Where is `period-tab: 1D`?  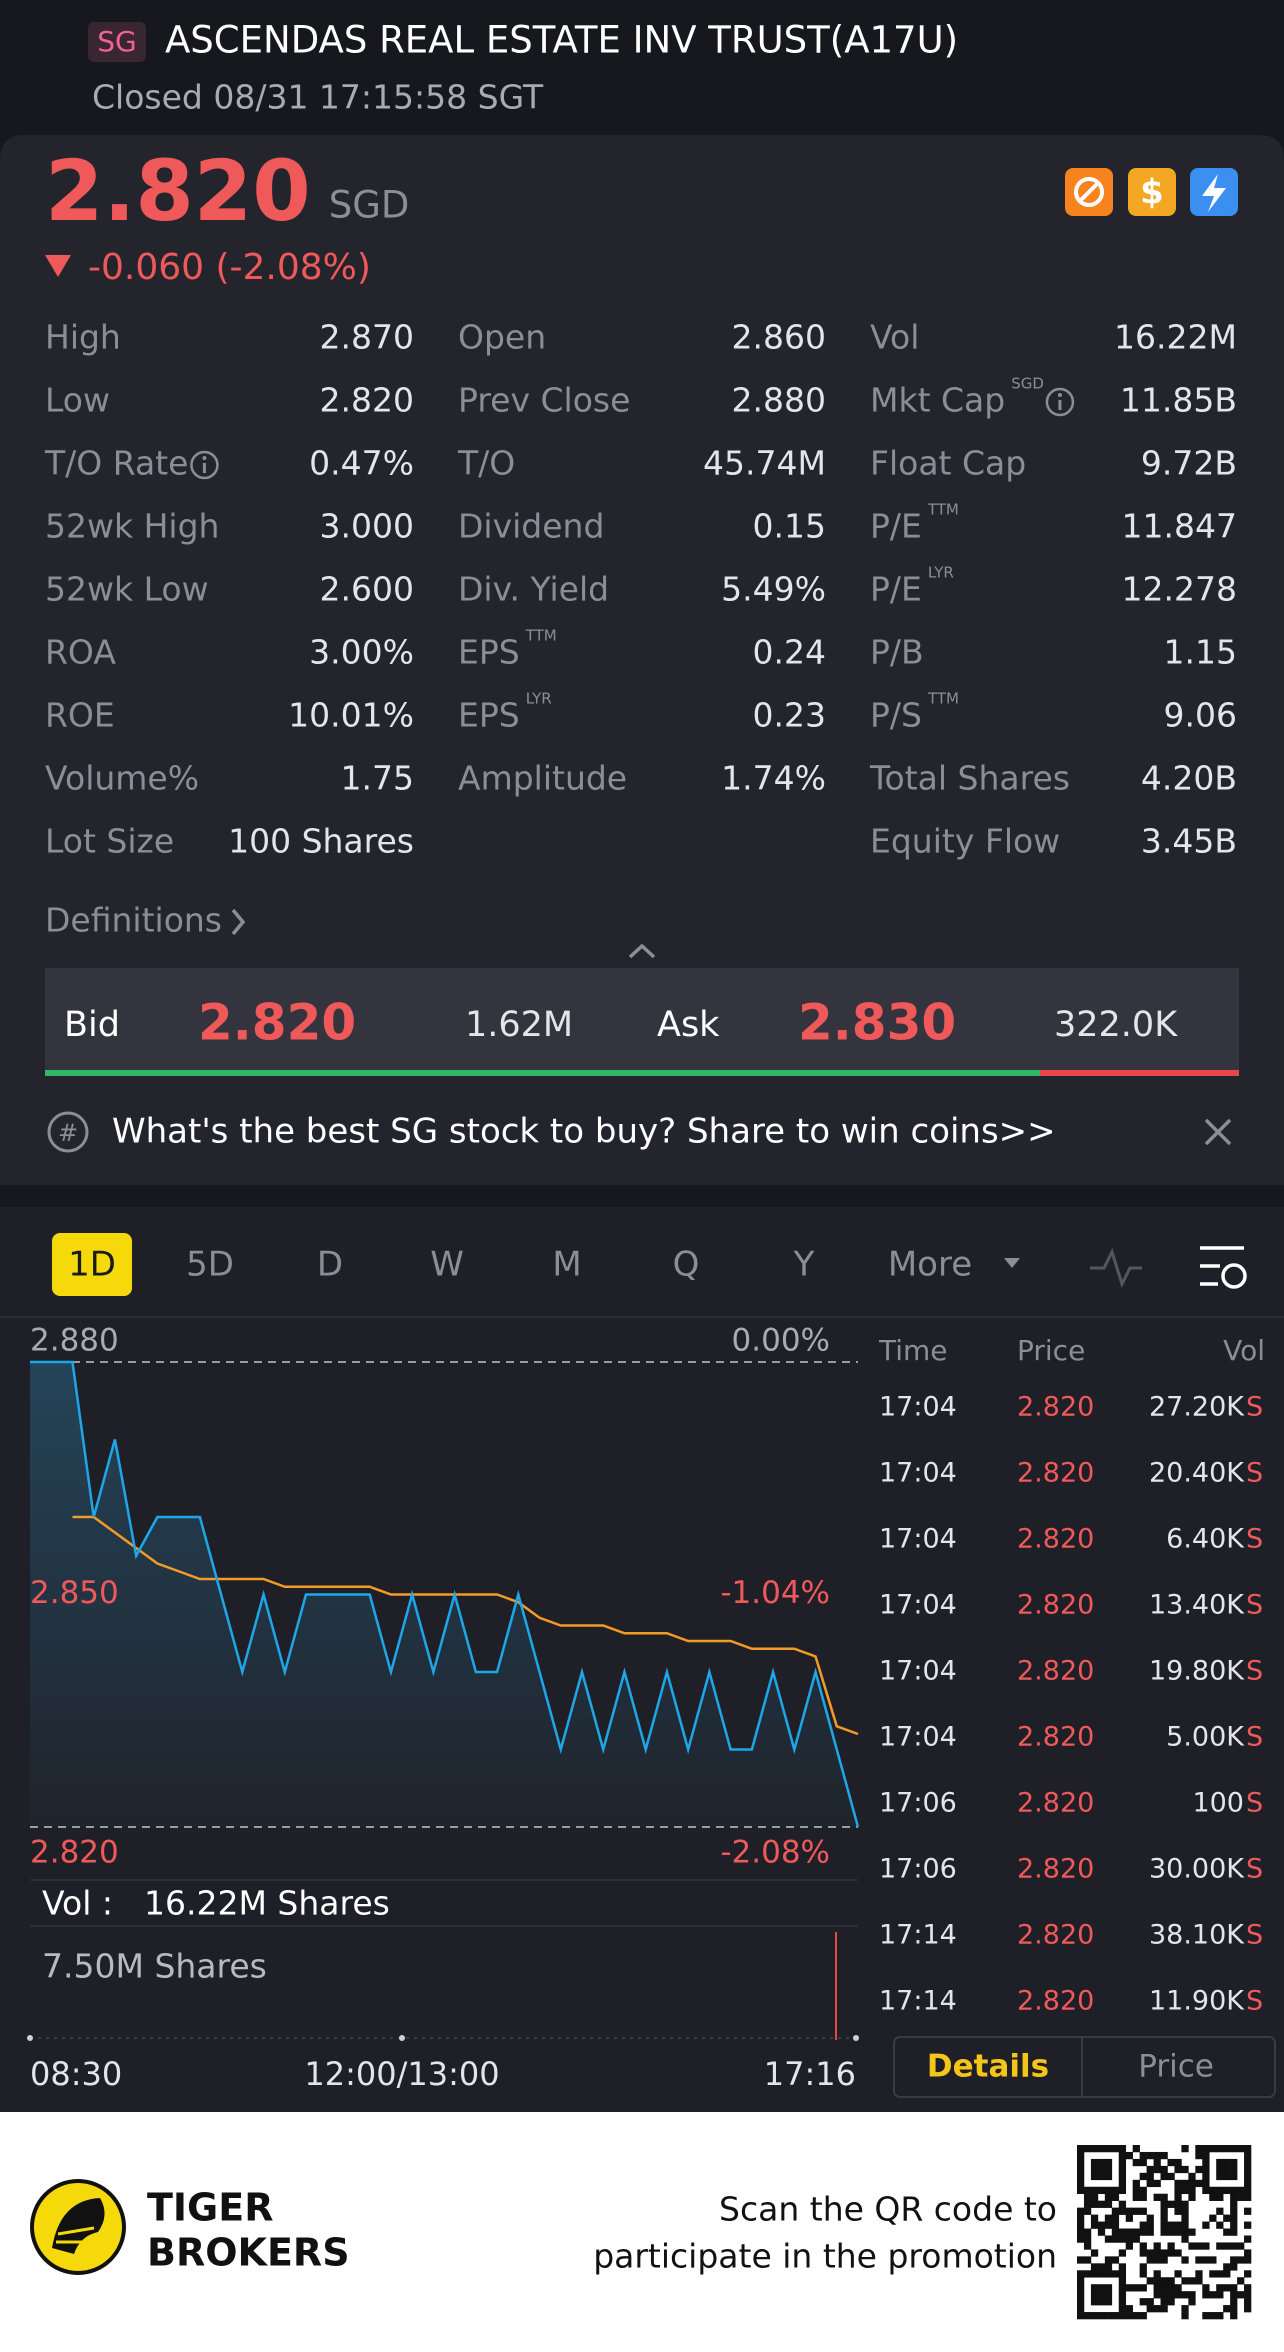
period-tab: 1D is located at coordinates (92, 1265).